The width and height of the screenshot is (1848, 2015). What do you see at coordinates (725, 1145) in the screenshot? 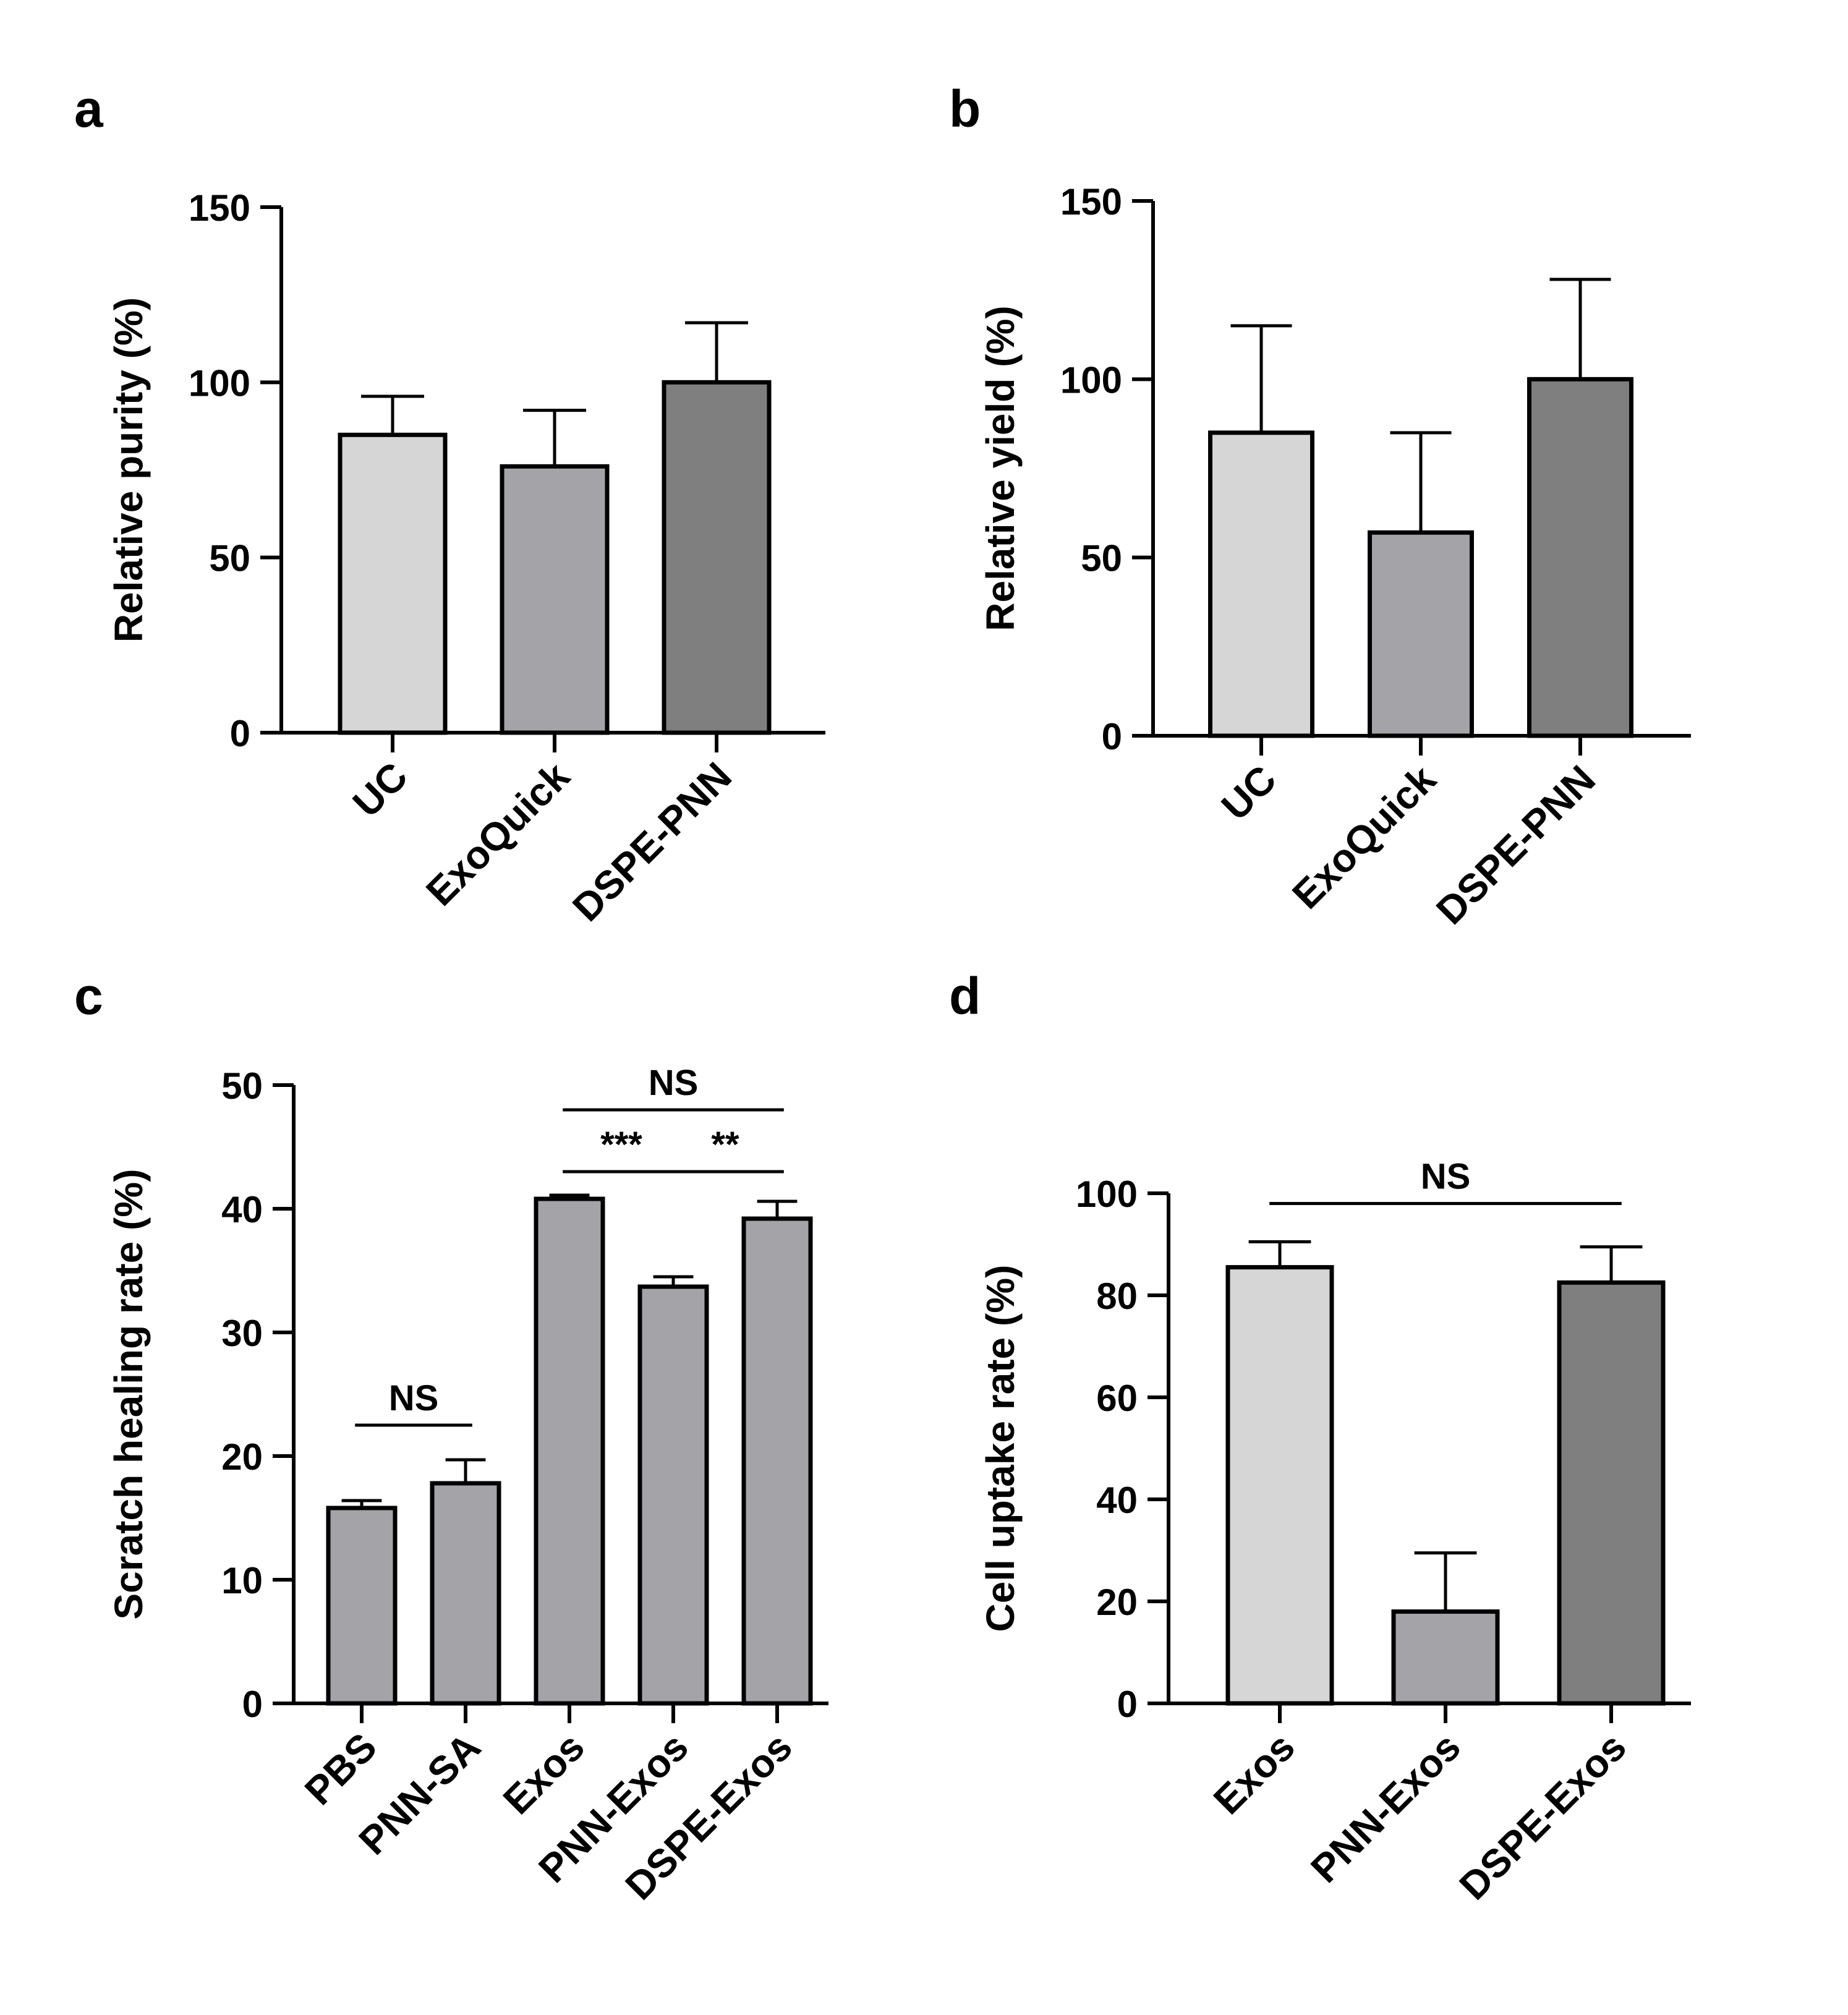
I see `significance-label: **` at bounding box center [725, 1145].